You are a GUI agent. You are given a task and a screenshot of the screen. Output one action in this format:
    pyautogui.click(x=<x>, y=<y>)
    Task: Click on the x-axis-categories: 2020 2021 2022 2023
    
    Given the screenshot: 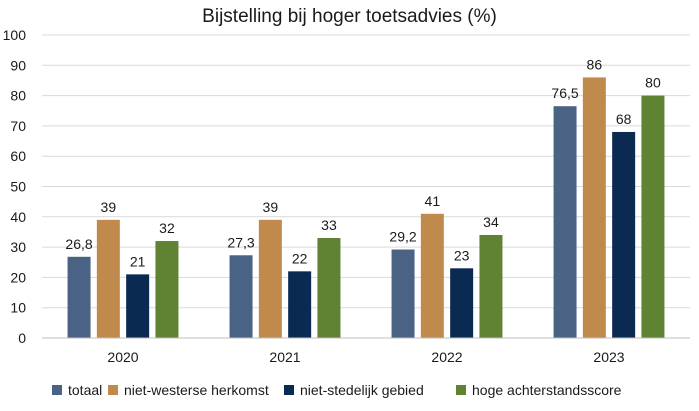 What is the action you would take?
    pyautogui.click(x=365, y=357)
    